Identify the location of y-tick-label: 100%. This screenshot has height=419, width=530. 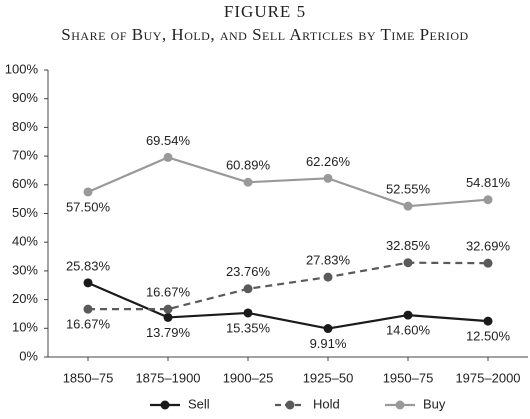
(22, 68).